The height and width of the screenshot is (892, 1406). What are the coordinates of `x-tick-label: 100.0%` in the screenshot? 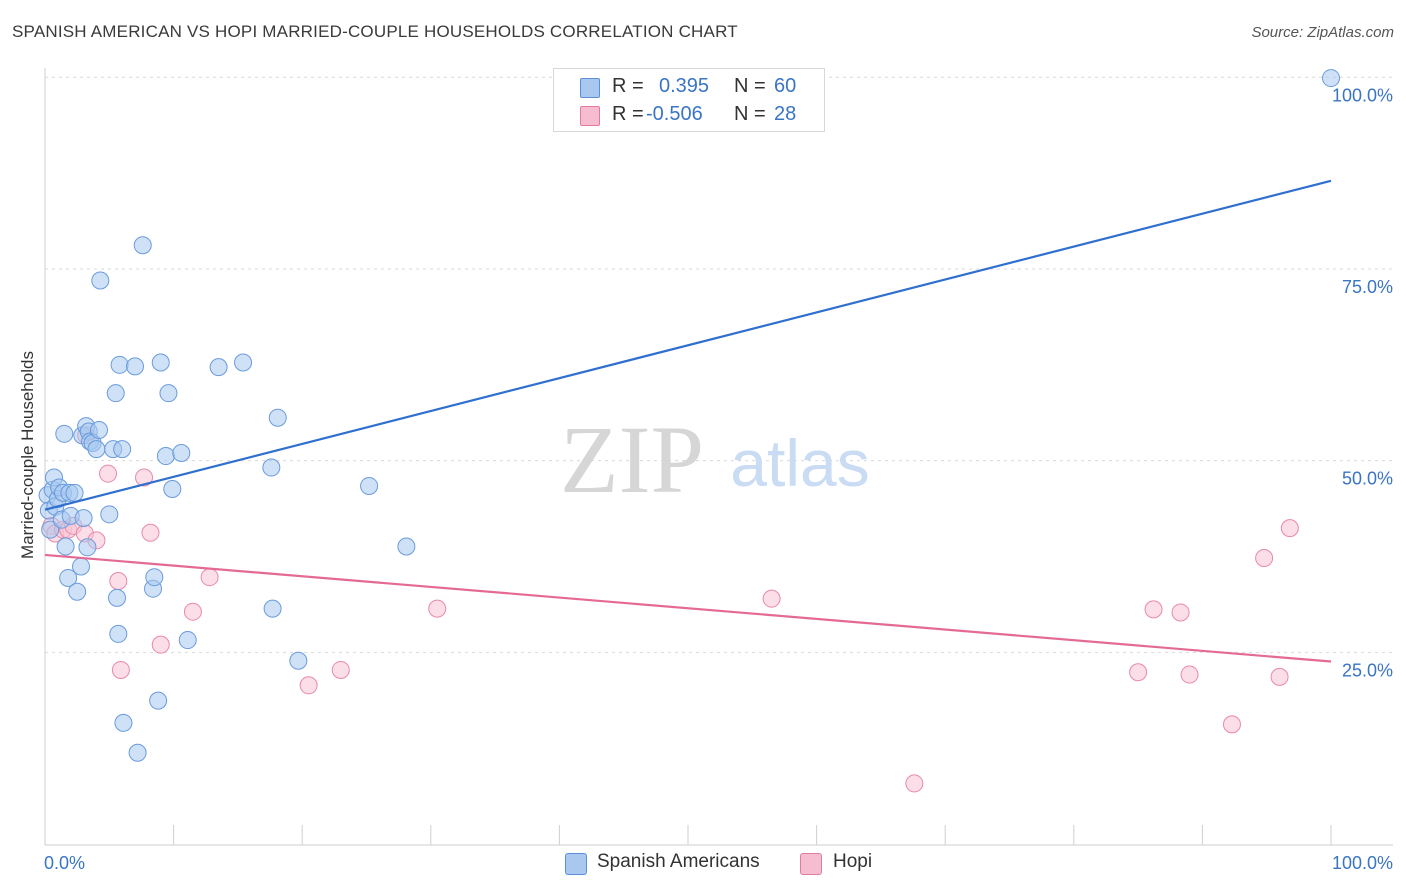 It's located at (1362, 863).